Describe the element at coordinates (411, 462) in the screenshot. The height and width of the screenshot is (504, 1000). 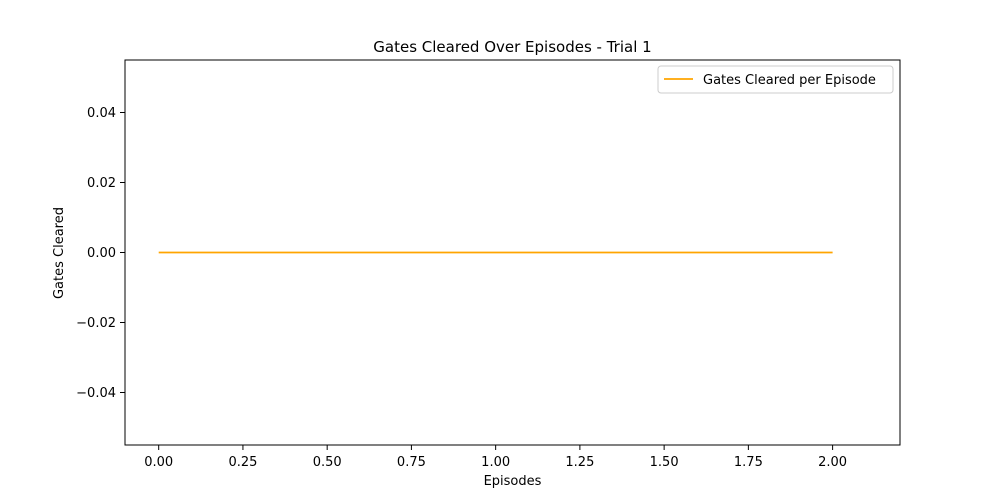
I see `x-tick-label: 0.75` at that location.